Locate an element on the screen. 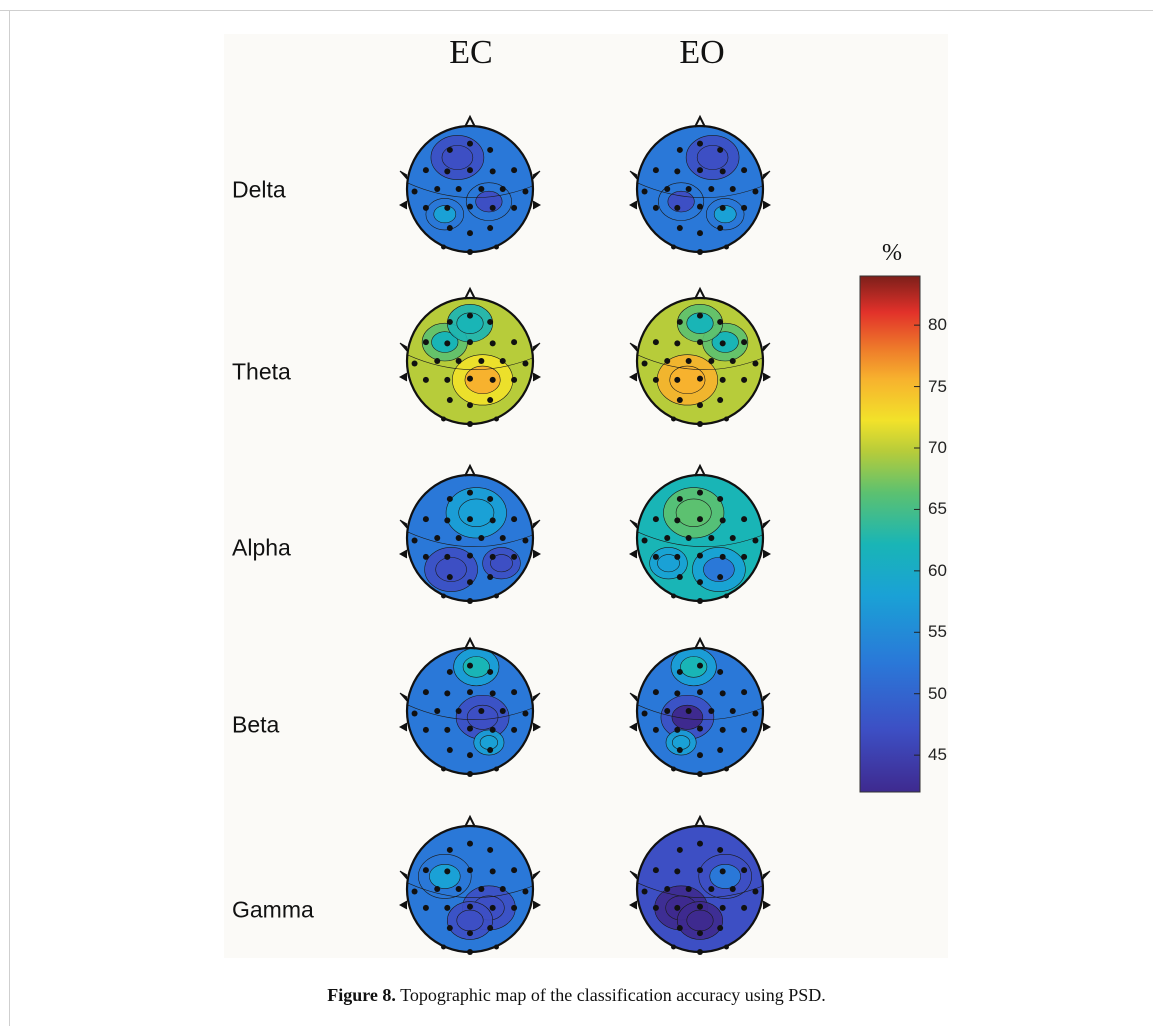  topomap-alpha-eo is located at coordinates (700, 538).